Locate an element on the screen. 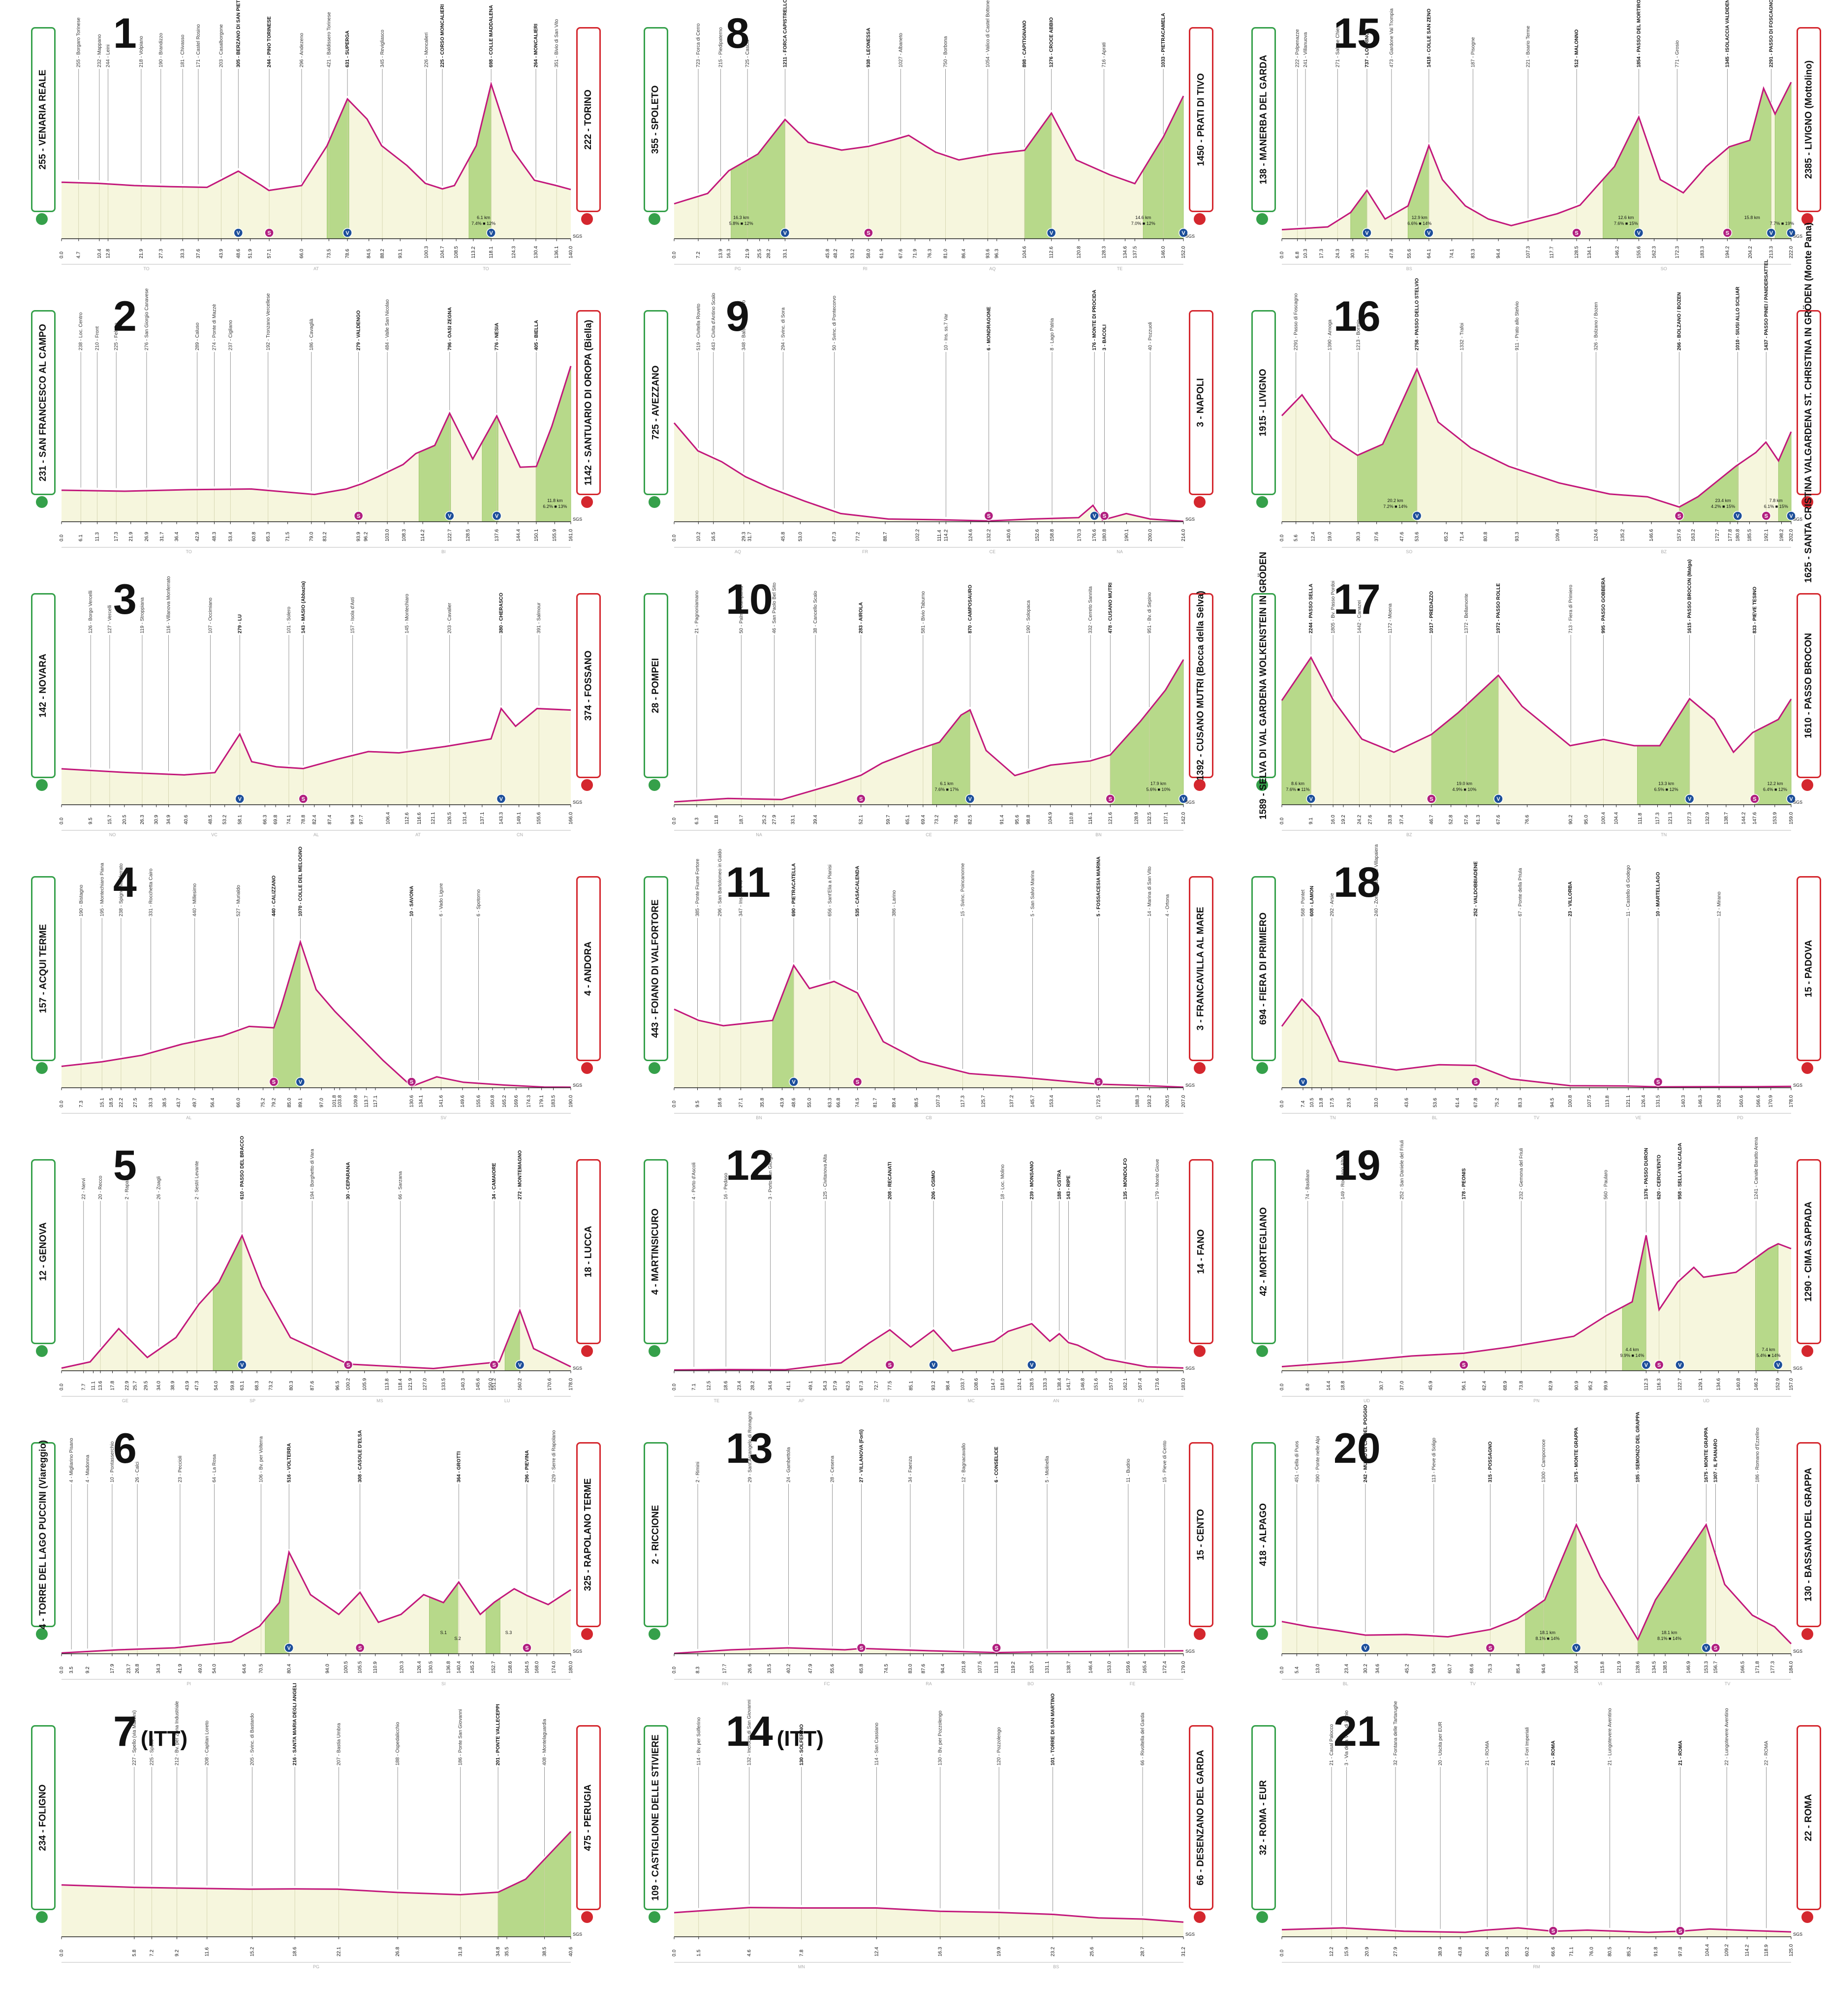  km-tick-label: 93.3 is located at coordinates (1518, 536).